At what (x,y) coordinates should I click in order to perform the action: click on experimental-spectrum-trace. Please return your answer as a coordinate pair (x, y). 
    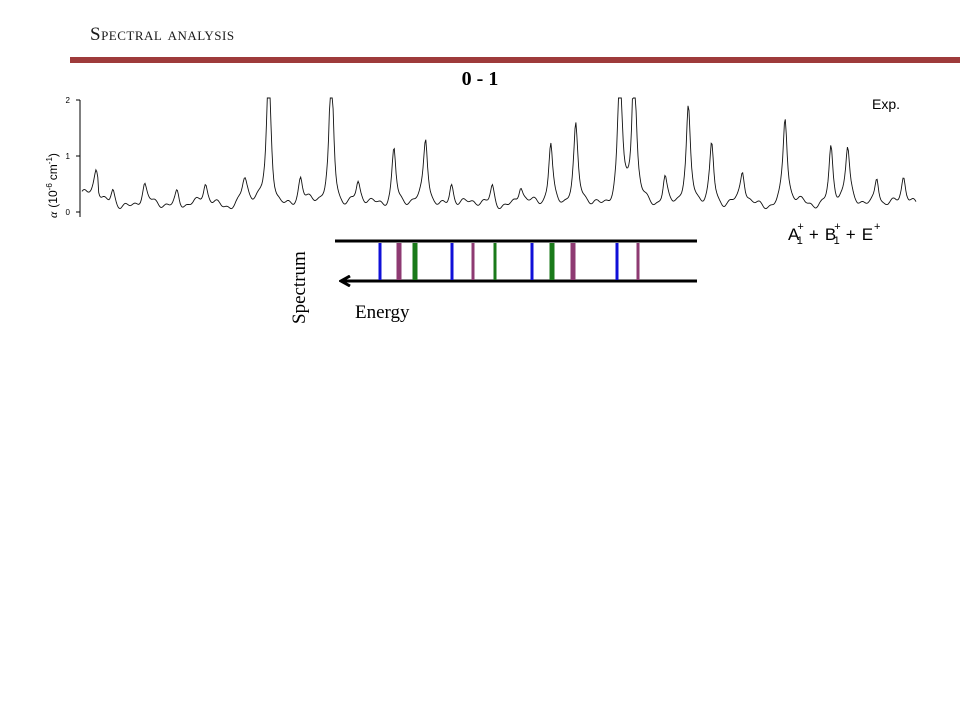
    Looking at the image, I should click on (499, 153).